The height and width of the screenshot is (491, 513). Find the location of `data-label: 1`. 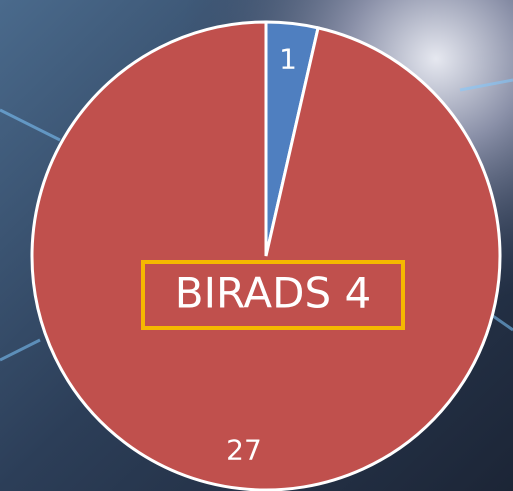

data-label: 1 is located at coordinates (288, 59).